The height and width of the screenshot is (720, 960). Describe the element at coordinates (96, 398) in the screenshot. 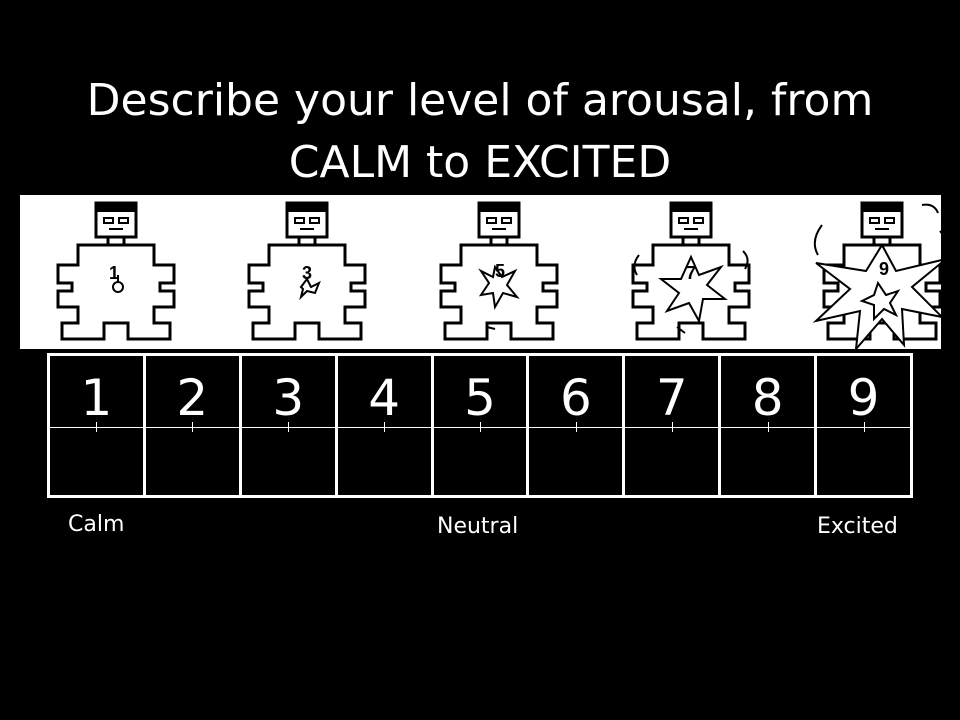

I see `rating-value: 1` at that location.